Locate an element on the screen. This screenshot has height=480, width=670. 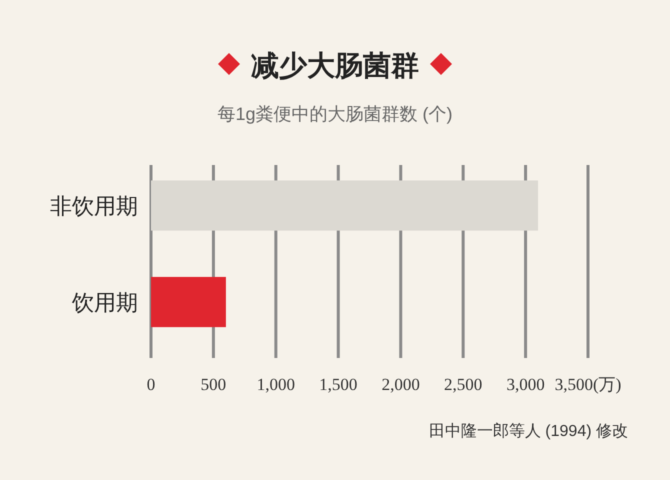
chart-title: 减少大肠菌群 is located at coordinates (335, 66).